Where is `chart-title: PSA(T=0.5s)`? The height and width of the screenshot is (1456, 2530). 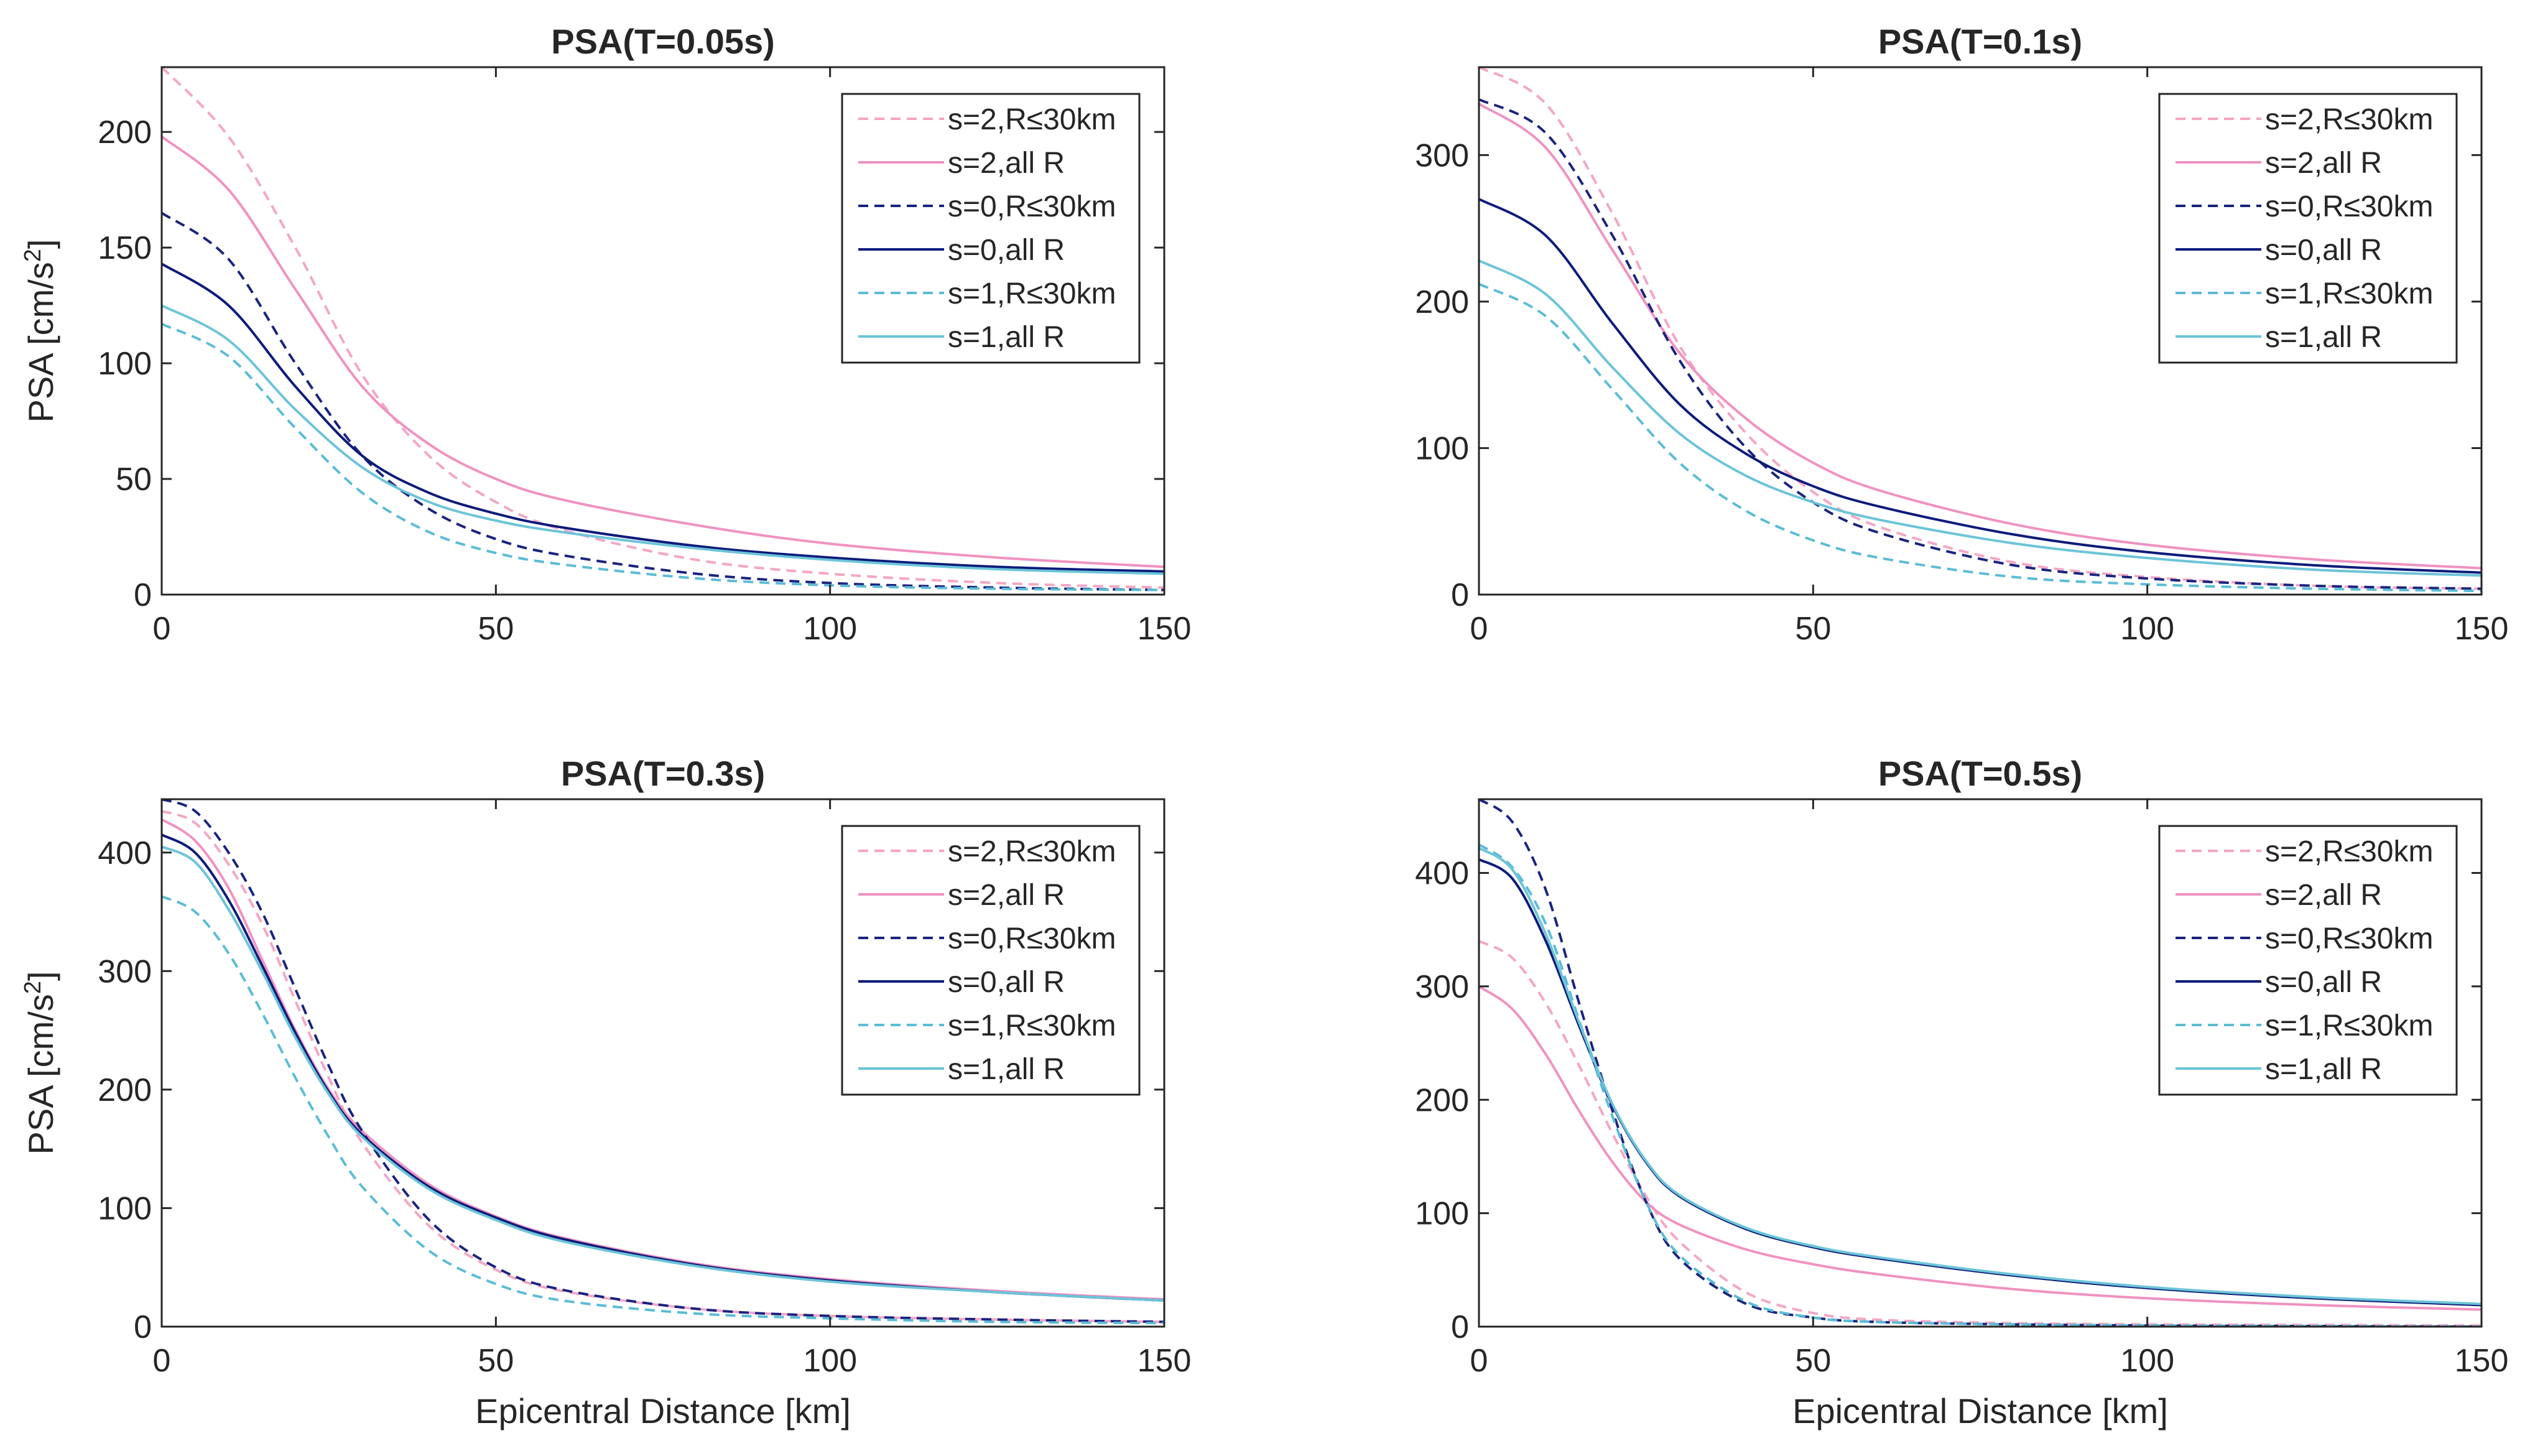
chart-title: PSA(T=0.5s) is located at coordinates (1980, 773).